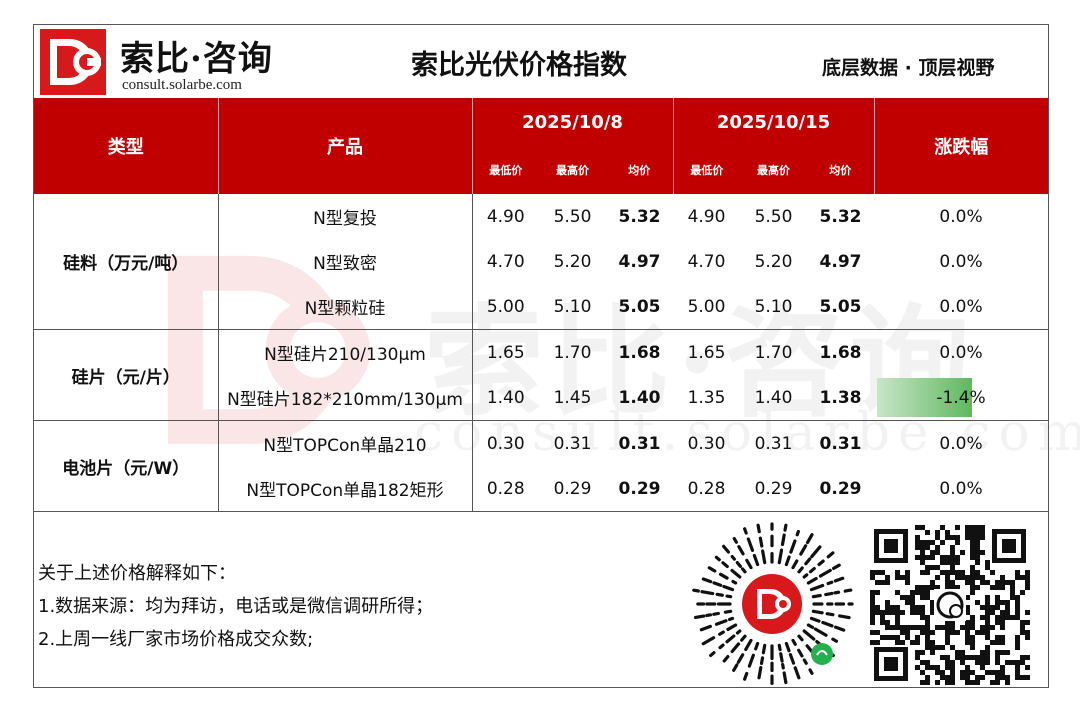  Describe the element at coordinates (841, 489) in the screenshot. I see `d2-avg-cell: 0.29` at that location.